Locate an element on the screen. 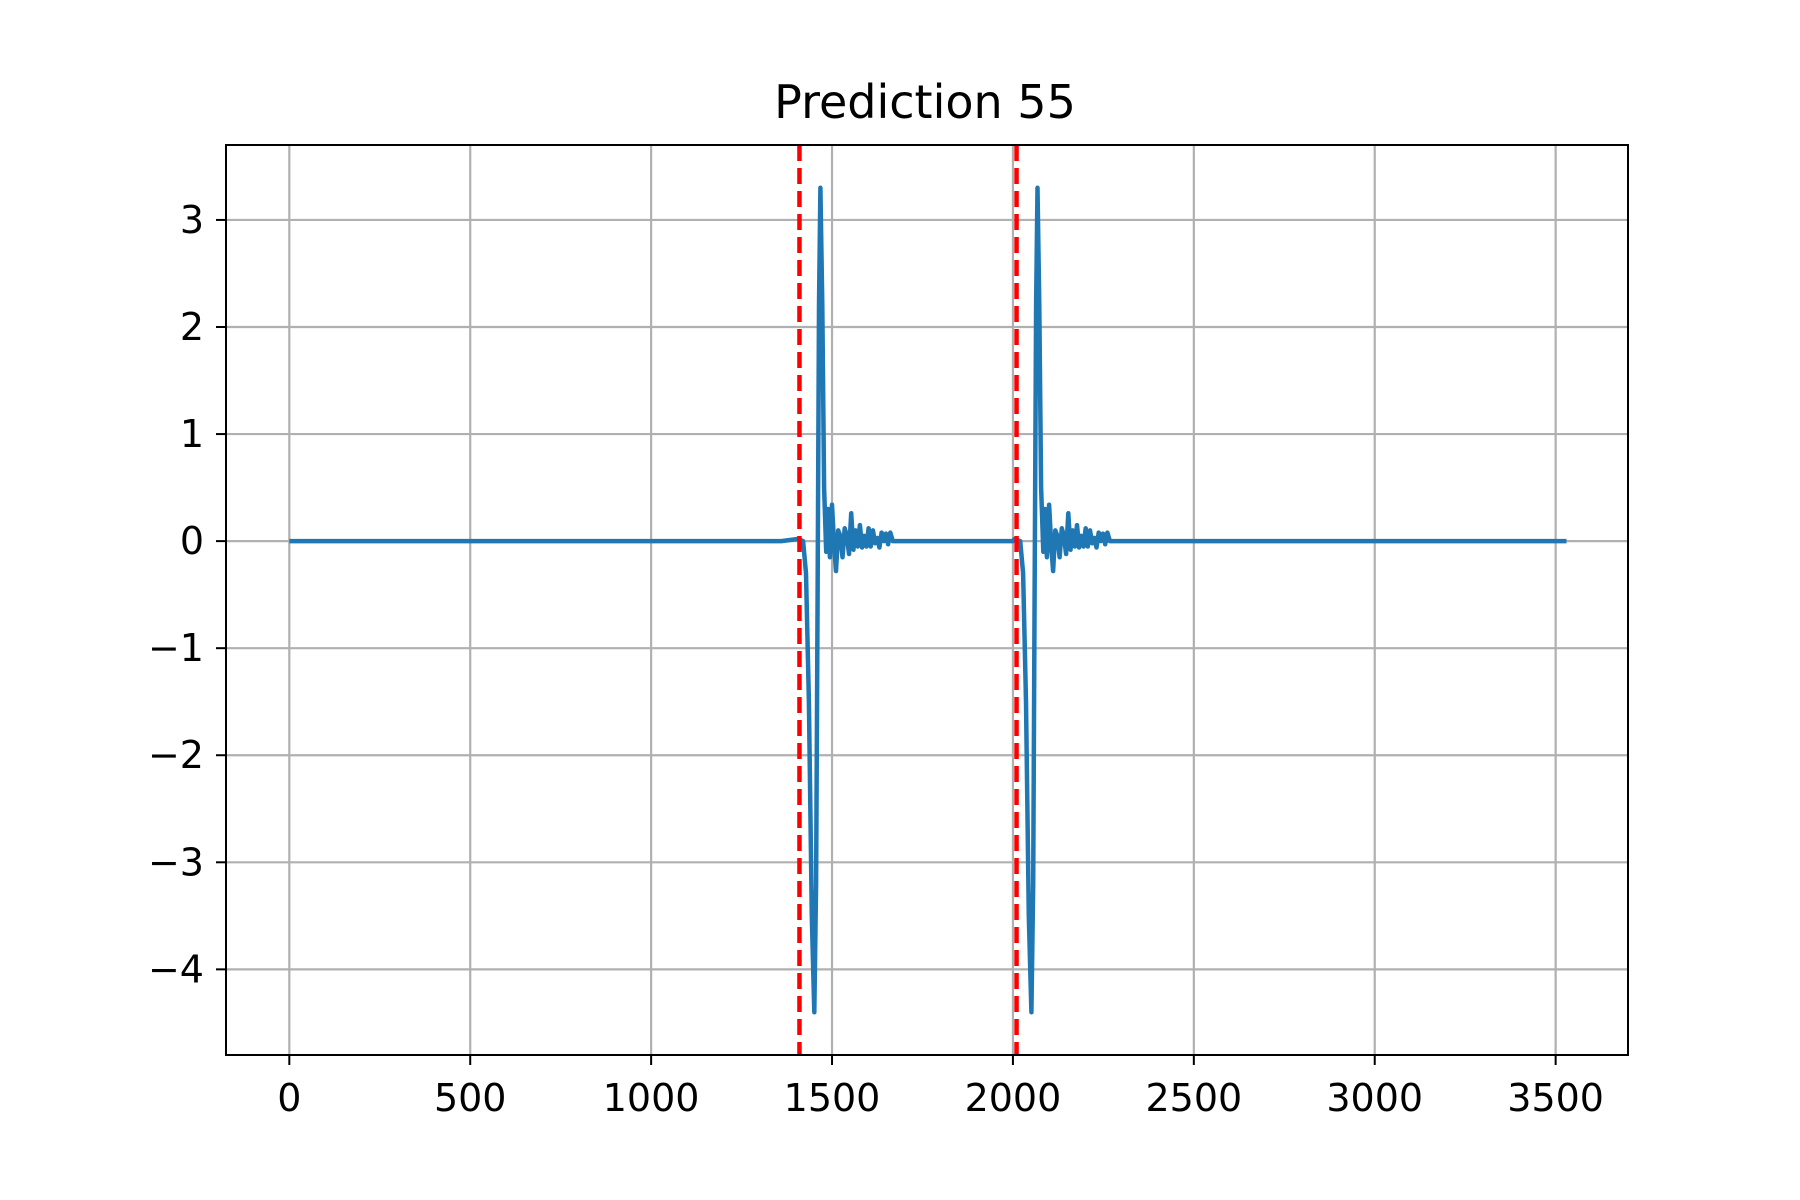 This screenshot has height=1200, width=1800. y-tick-label: −2 is located at coordinates (176, 755).